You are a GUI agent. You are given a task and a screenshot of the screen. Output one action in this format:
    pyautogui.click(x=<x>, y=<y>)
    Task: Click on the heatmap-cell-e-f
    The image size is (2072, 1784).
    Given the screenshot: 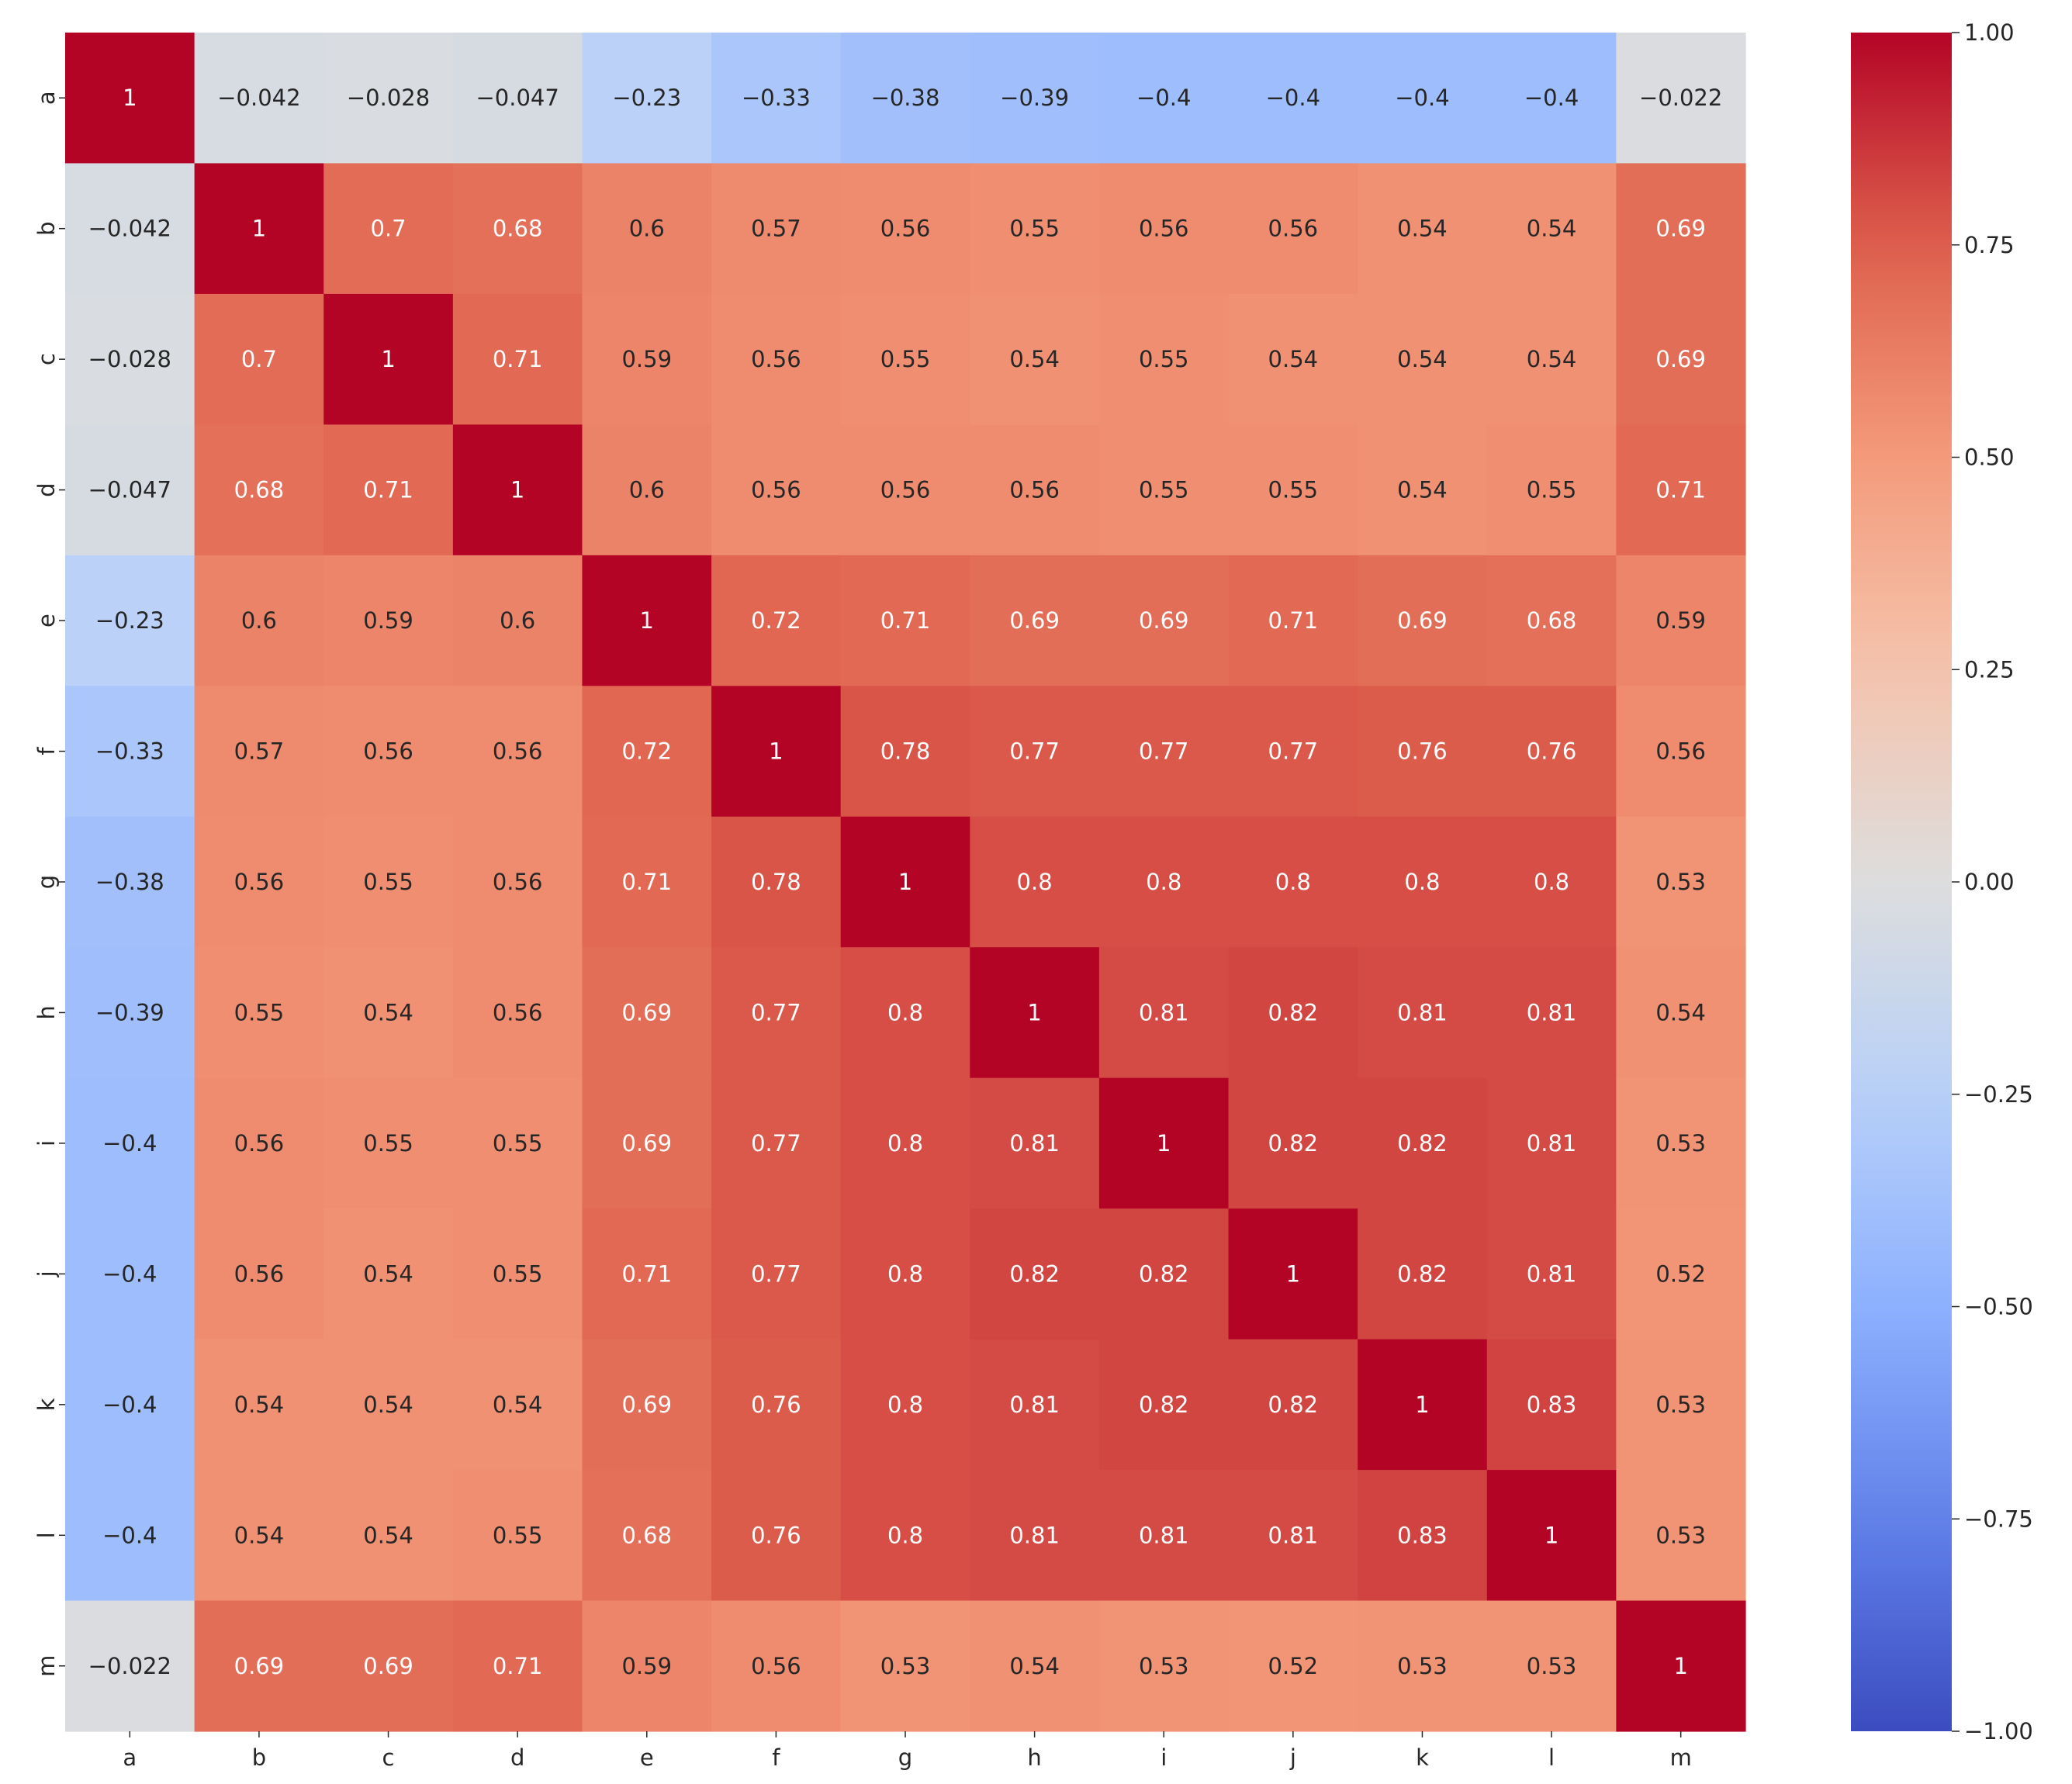 What is the action you would take?
    pyautogui.click(x=777, y=621)
    